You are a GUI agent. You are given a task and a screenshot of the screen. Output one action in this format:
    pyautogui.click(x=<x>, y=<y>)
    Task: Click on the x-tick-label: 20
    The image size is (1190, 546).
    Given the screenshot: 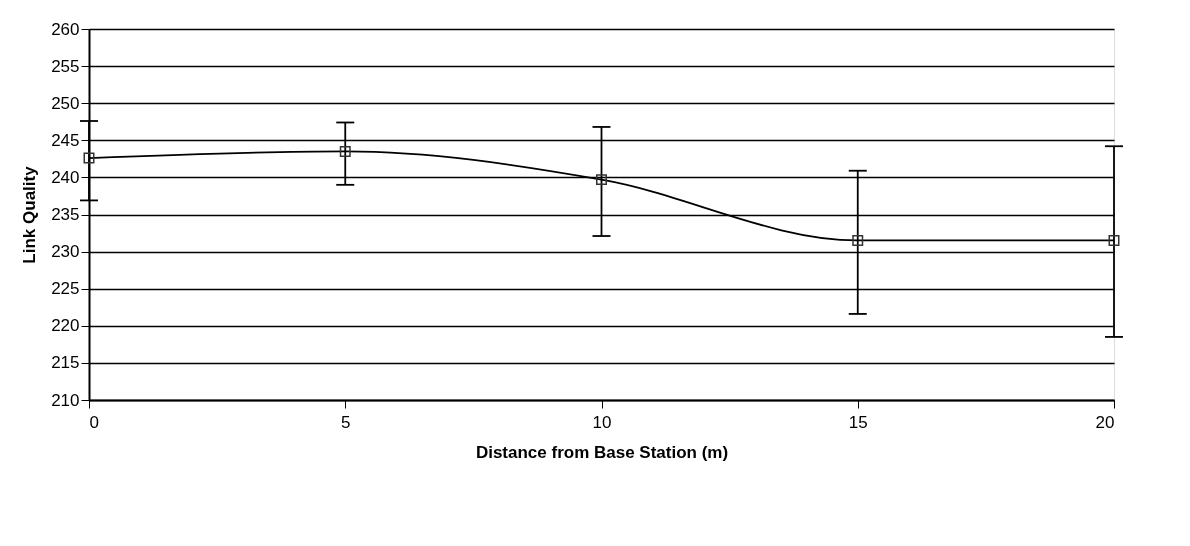 What is the action you would take?
    pyautogui.click(x=1105, y=422)
    